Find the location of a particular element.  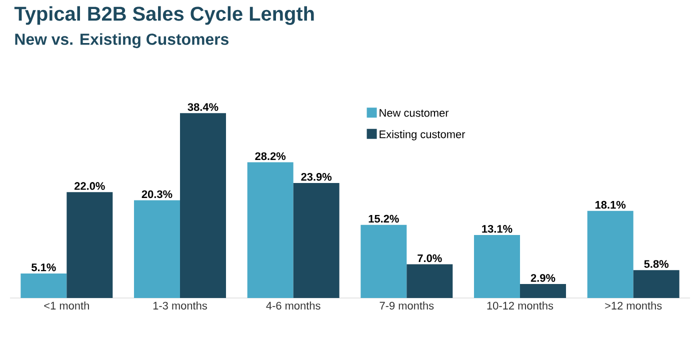

x-tick-label: >12 months is located at coordinates (633, 306).